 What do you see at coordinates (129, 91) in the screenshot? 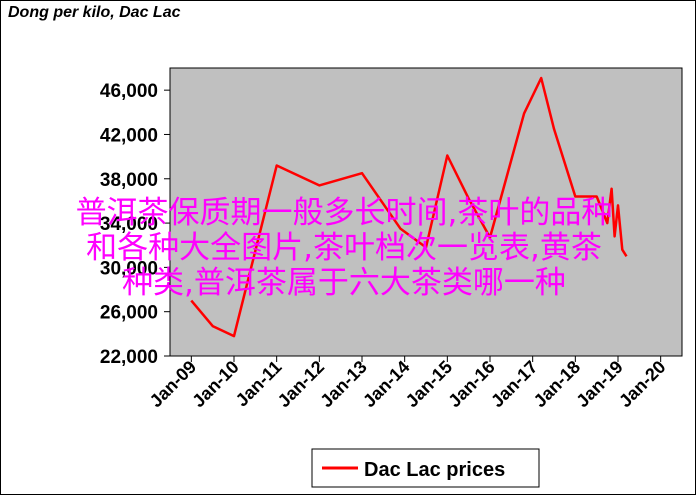
I see `y-tick-label: 46,000` at bounding box center [129, 91].